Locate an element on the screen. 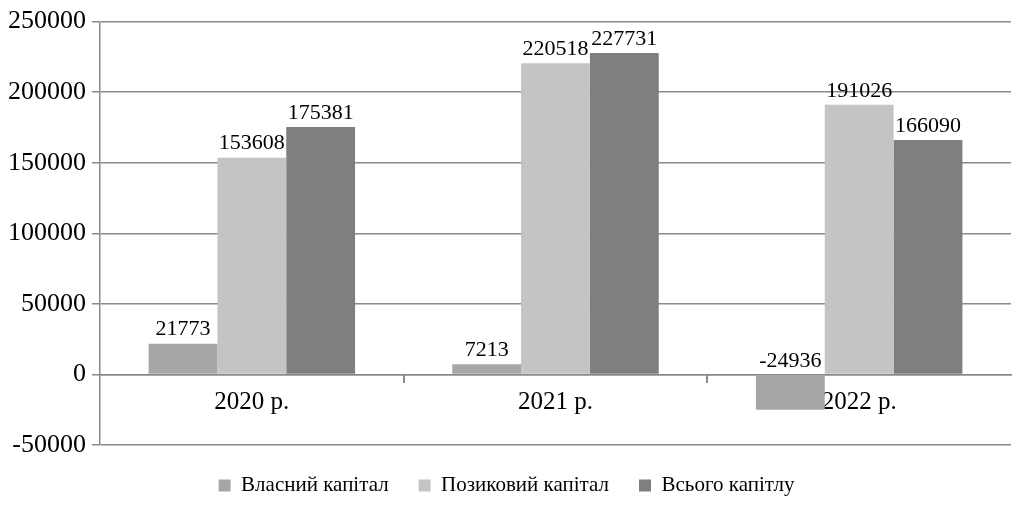  y-tick-label: 50000 is located at coordinates (53, 302).